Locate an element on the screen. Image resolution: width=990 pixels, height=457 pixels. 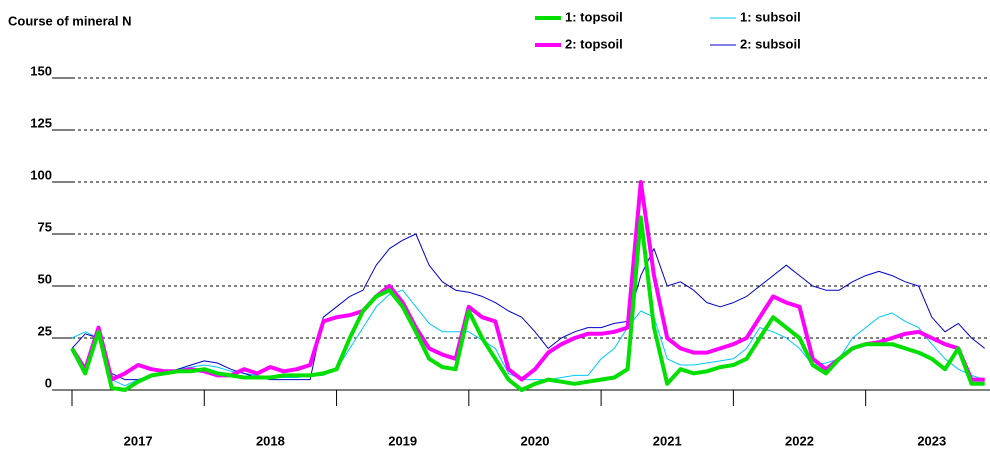
y-tick-label: 50 is located at coordinates (45, 278).